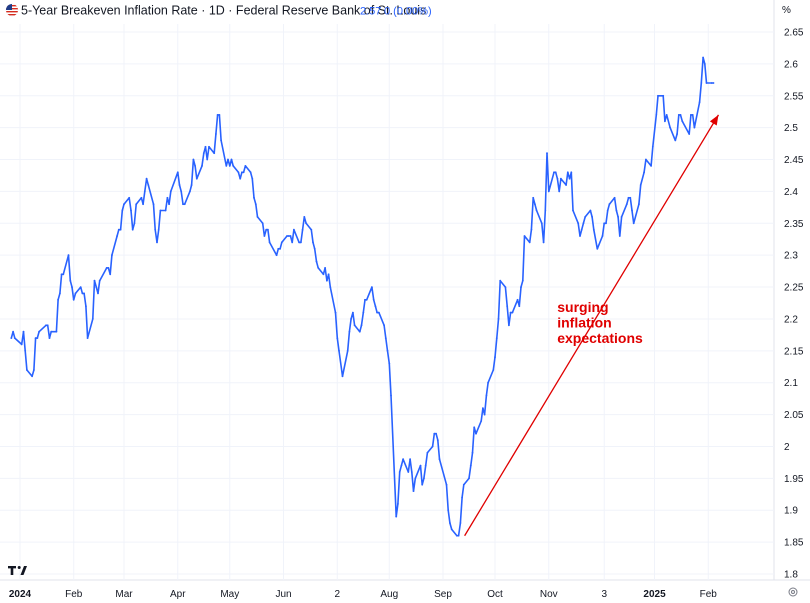  I want to click on x-tick-label: Jun, so click(283, 594).